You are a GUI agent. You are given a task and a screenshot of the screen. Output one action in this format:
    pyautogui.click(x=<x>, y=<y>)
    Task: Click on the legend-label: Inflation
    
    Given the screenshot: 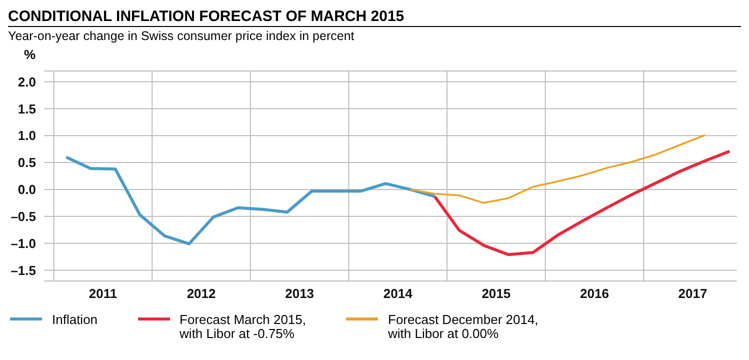 What is the action you would take?
    pyautogui.click(x=75, y=319)
    